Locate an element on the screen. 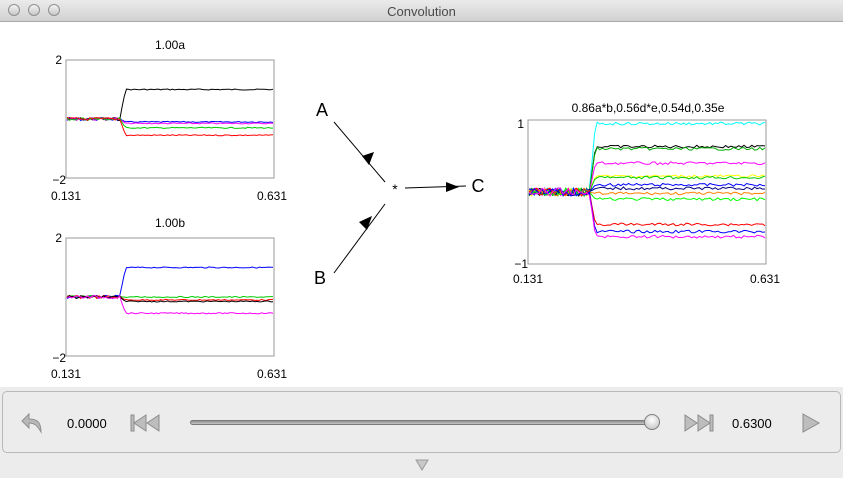 The height and width of the screenshot is (478, 843). arrow-c-head is located at coordinates (452, 187).